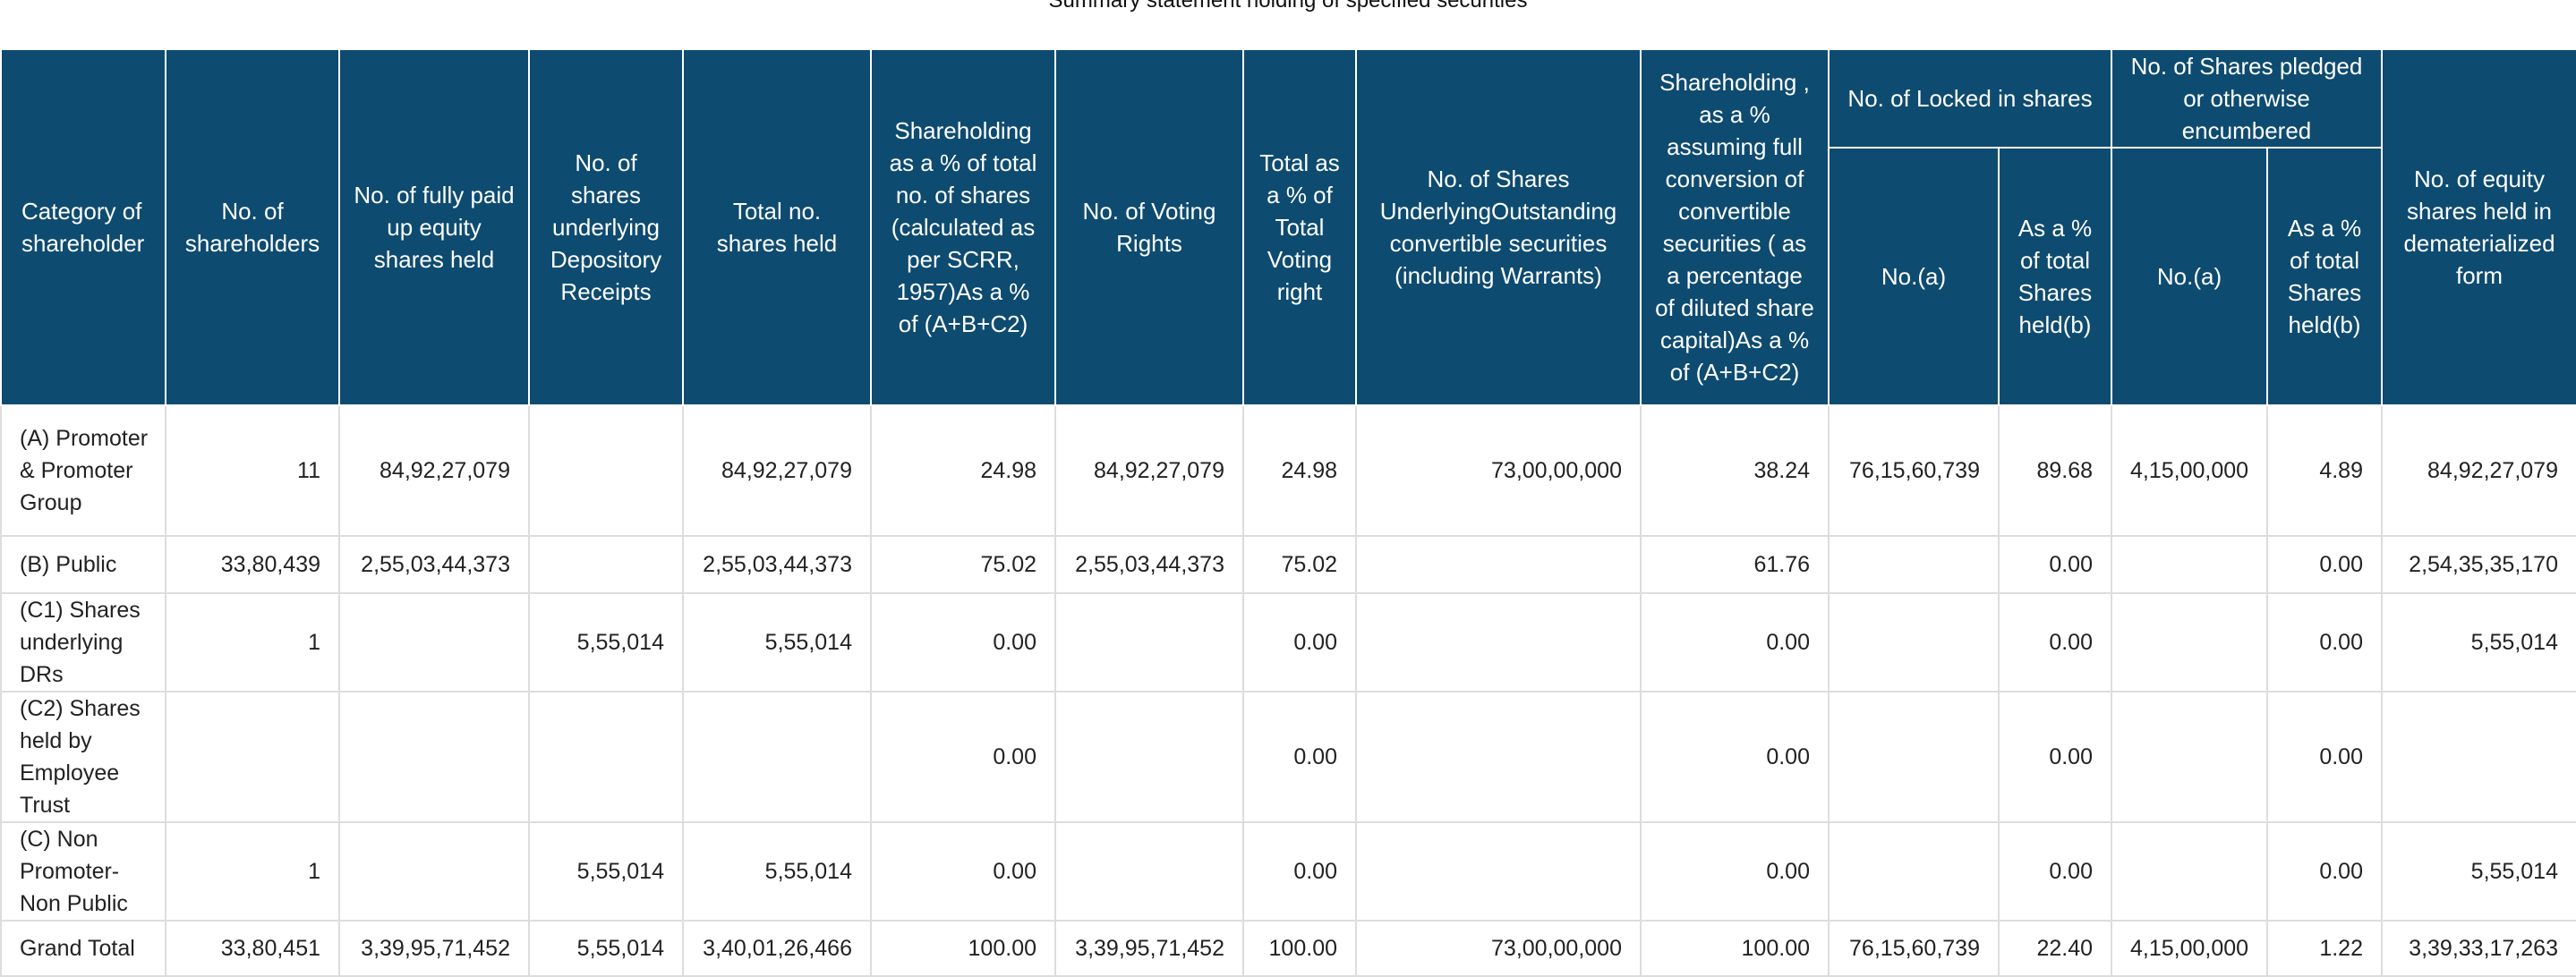 This screenshot has height=977, width=2576. I want to click on header-pledged-pct: As a % of total Shares held(b), so click(2324, 276).